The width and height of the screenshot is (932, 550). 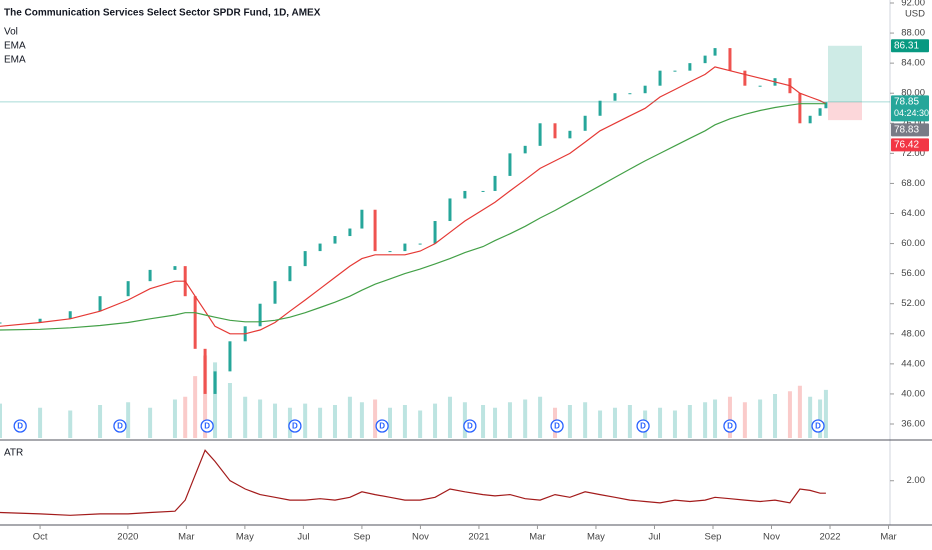 What do you see at coordinates (915, 14) in the screenshot?
I see `currency: USD` at bounding box center [915, 14].